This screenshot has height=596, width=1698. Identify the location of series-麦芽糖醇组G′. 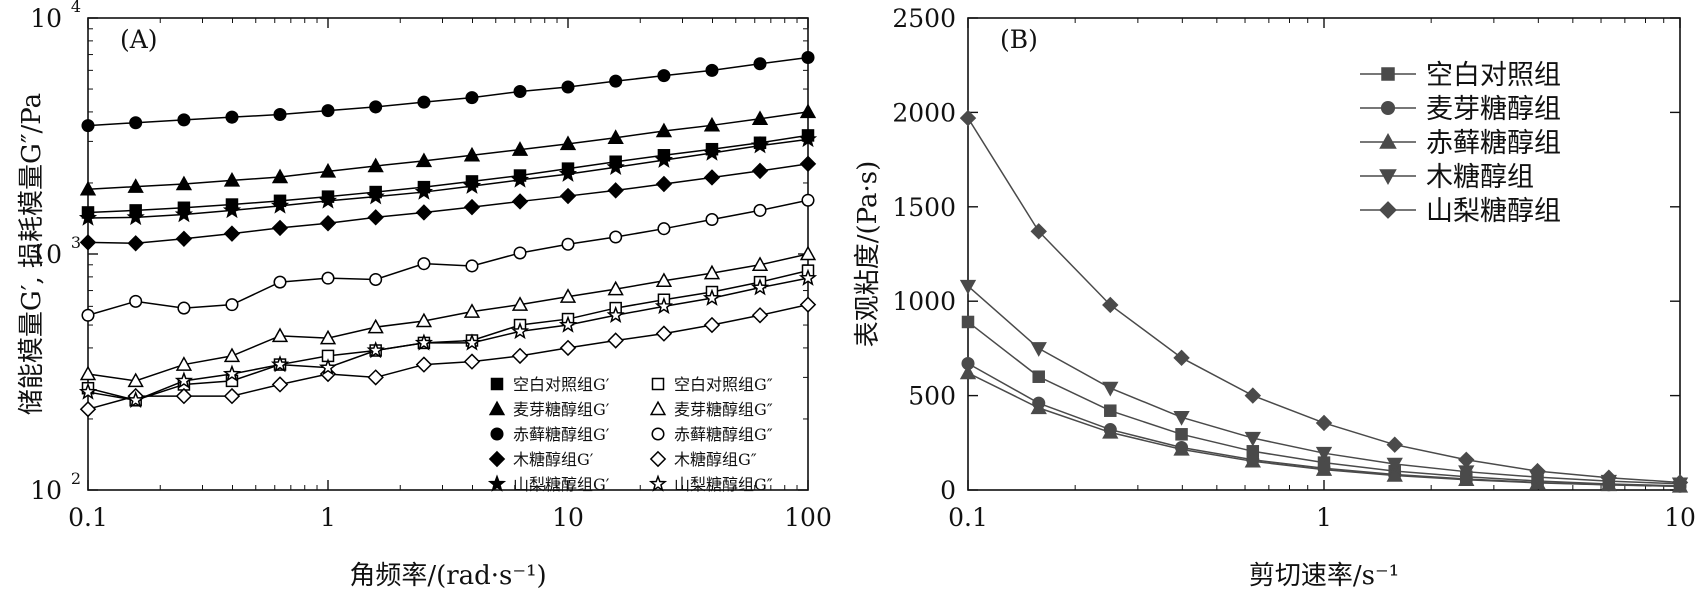
(448, 149).